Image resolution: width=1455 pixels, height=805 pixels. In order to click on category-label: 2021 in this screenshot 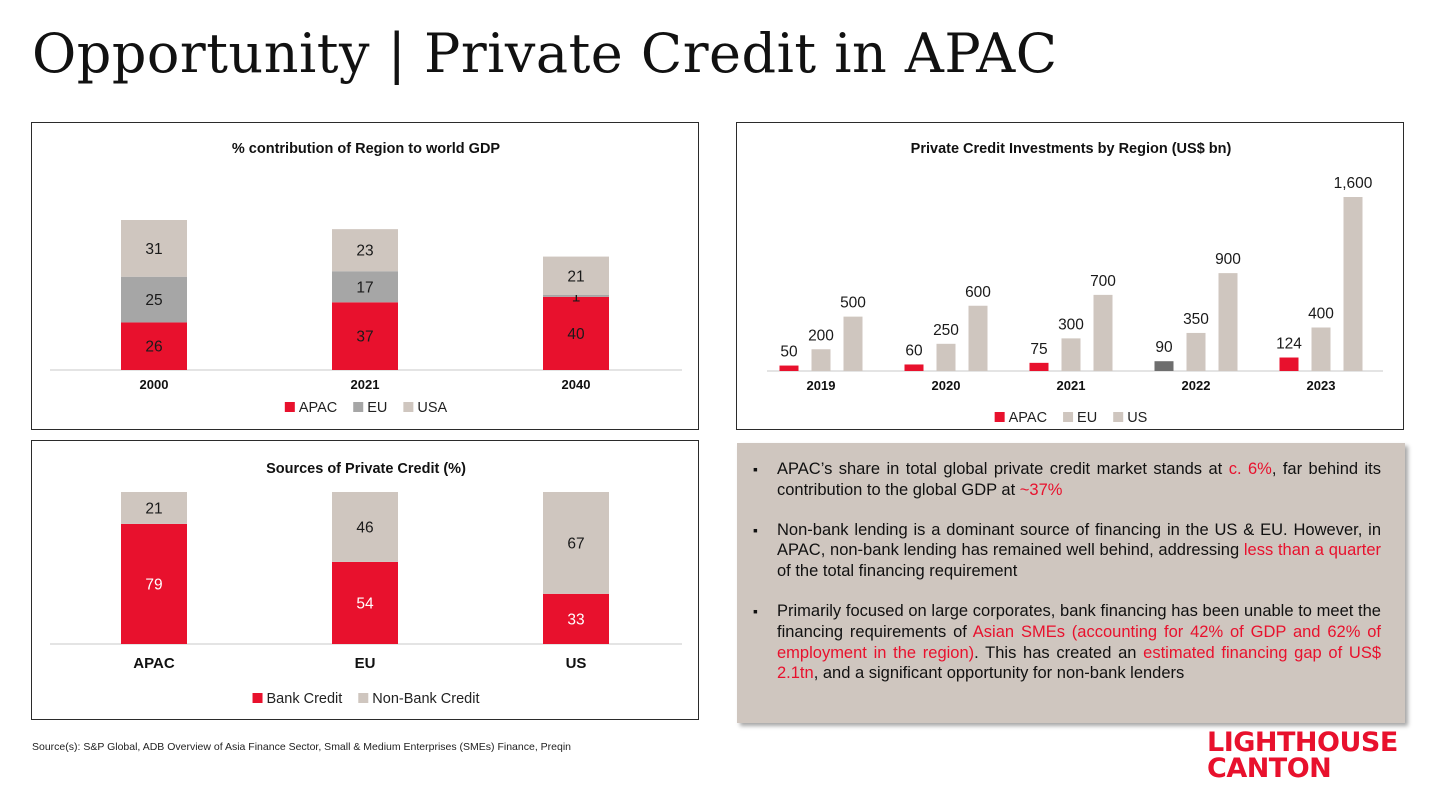, I will do `click(365, 384)`.